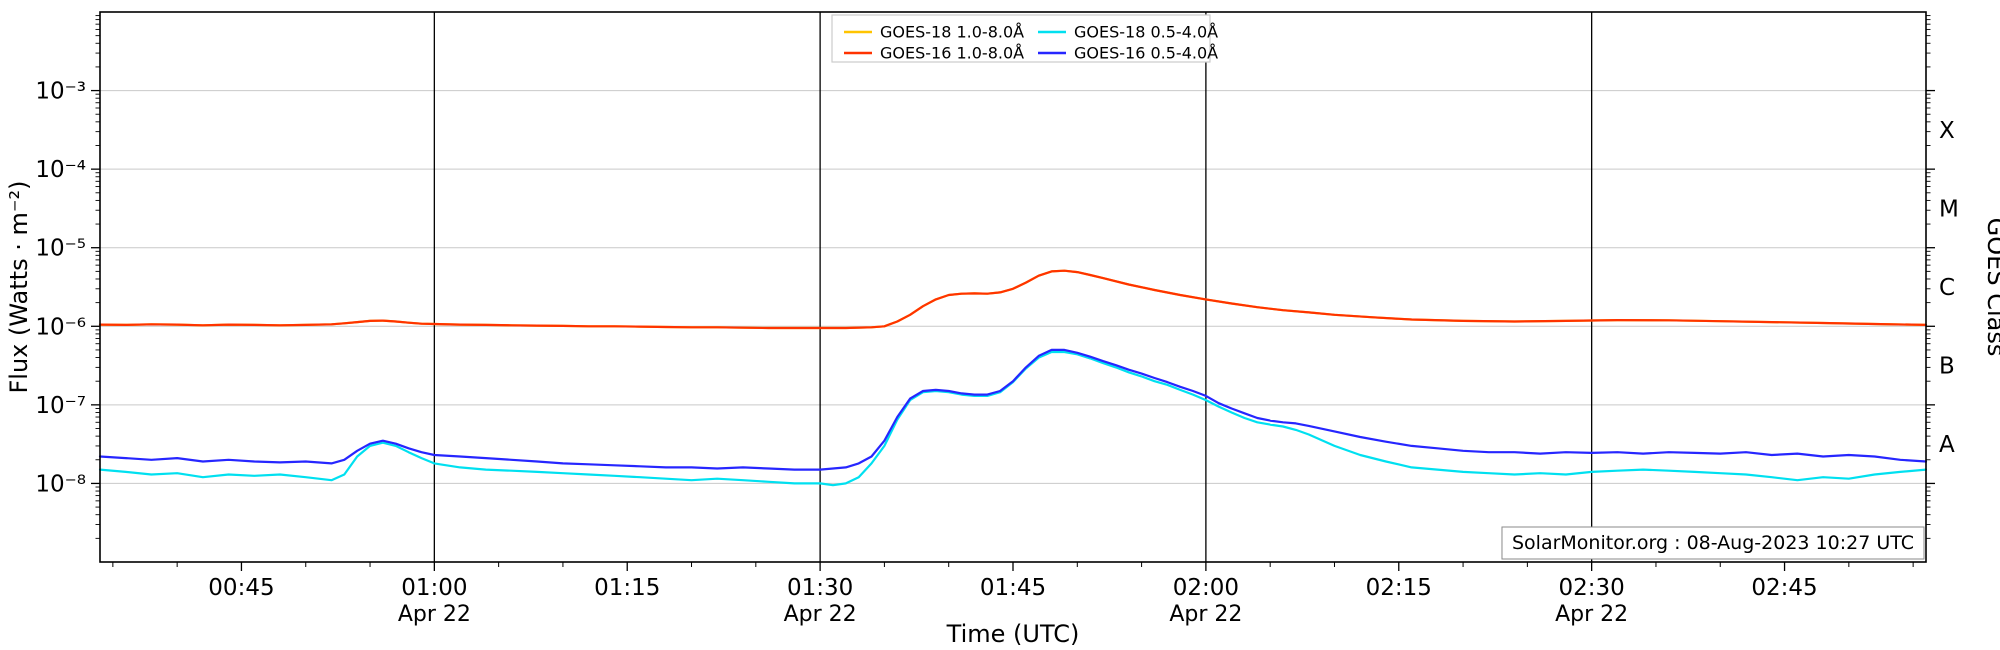 Image resolution: width=2000 pixels, height=650 pixels. Describe the element at coordinates (19, 286) in the screenshot. I see `y-axis-label: Flux (Watts · m⁻²)` at that location.